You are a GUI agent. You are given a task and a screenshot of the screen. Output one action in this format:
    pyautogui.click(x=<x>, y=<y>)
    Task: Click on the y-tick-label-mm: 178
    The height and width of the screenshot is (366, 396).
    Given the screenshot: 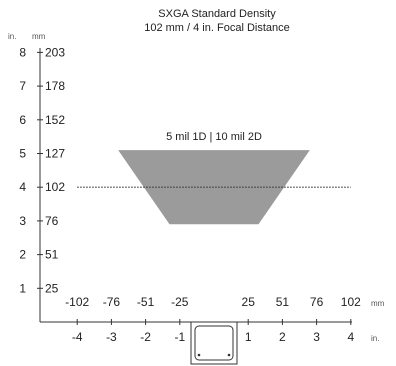 What is the action you would take?
    pyautogui.click(x=55, y=86)
    